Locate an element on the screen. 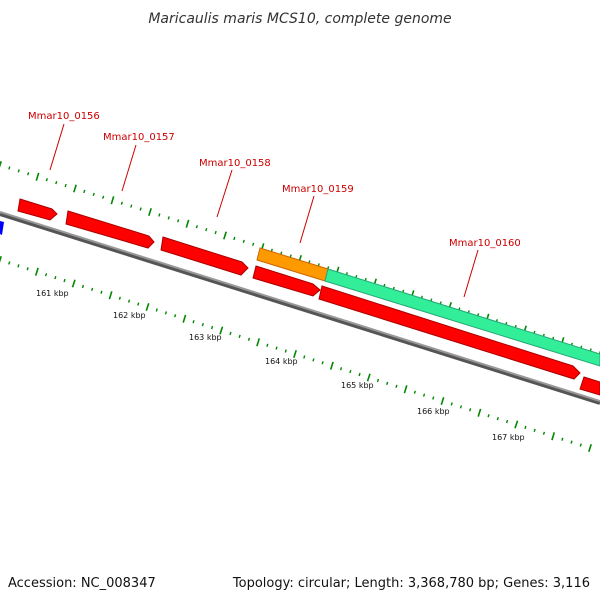  gene-label-mmar10-0158: Mmar10_0158 is located at coordinates (235, 163).